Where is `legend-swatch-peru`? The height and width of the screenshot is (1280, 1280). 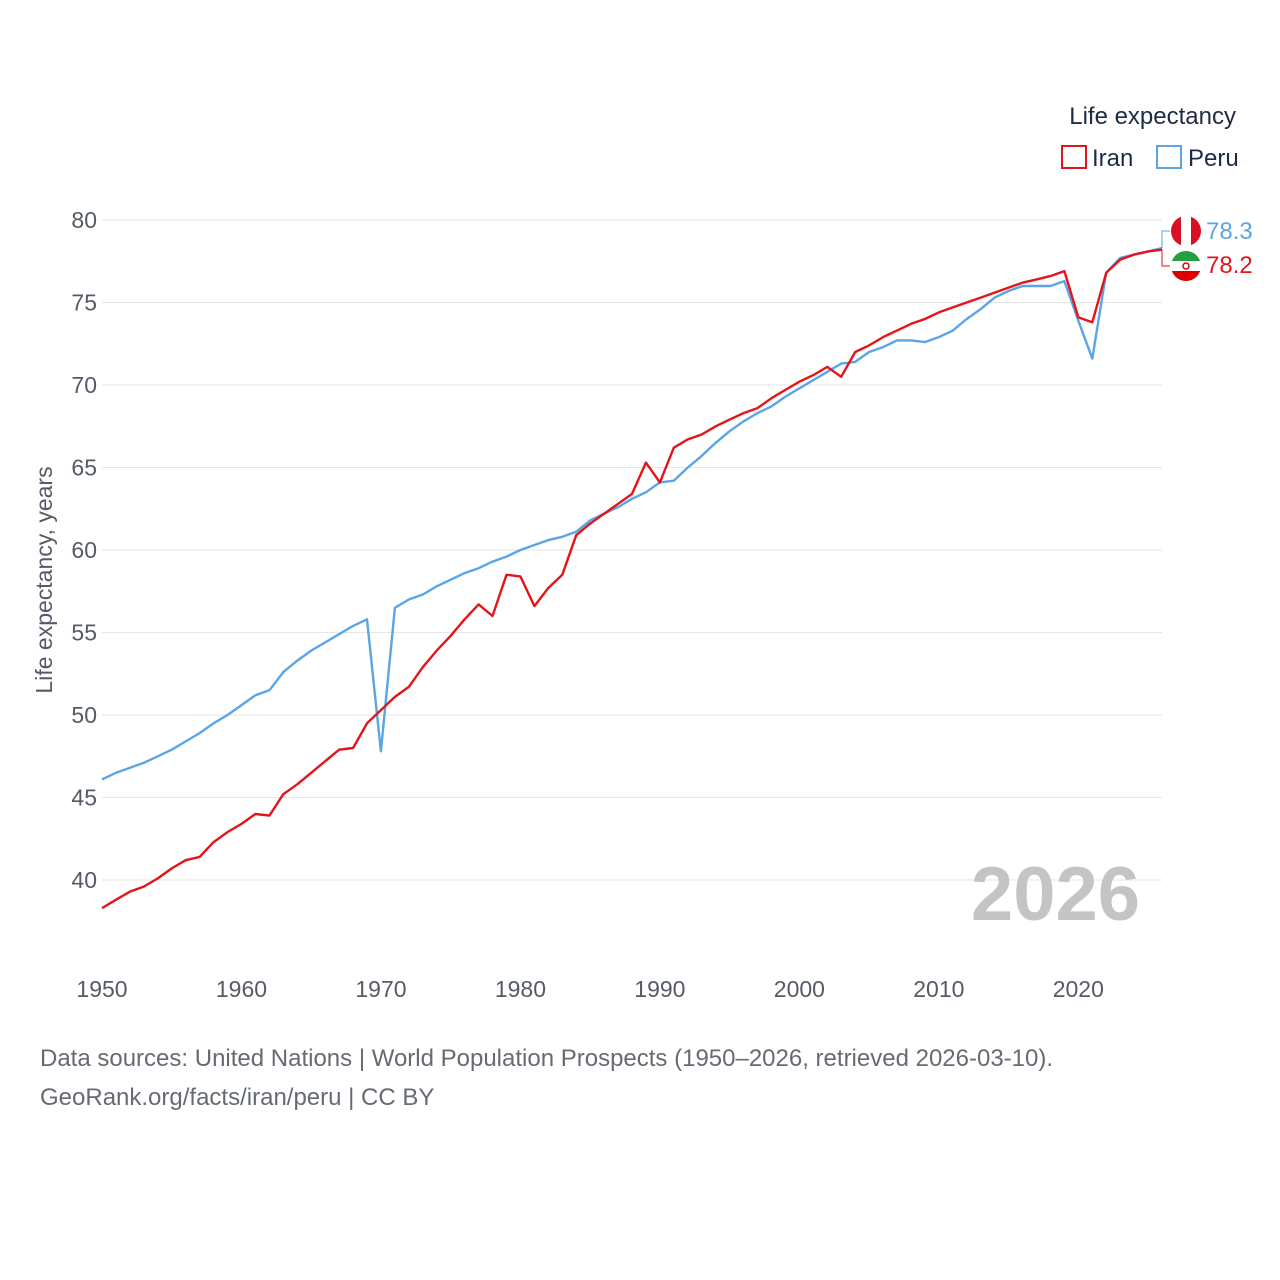
legend-swatch-peru is located at coordinates (1169, 157).